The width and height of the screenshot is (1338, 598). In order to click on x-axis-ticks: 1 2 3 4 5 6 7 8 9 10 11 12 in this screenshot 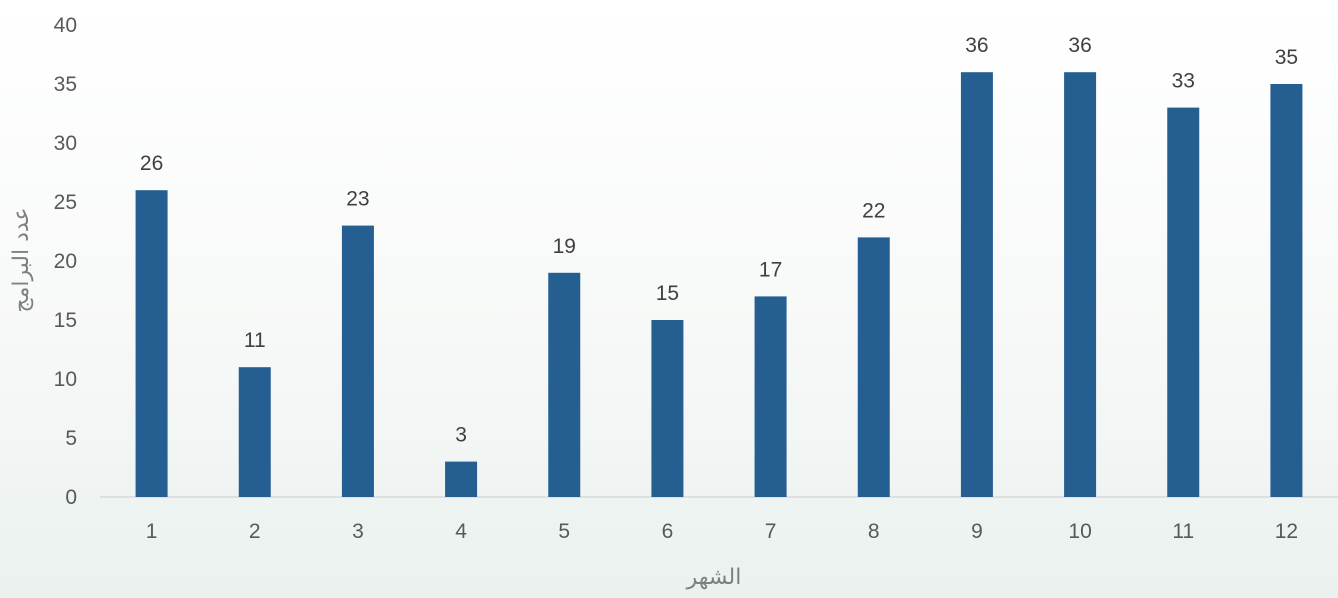, I will do `click(722, 531)`.